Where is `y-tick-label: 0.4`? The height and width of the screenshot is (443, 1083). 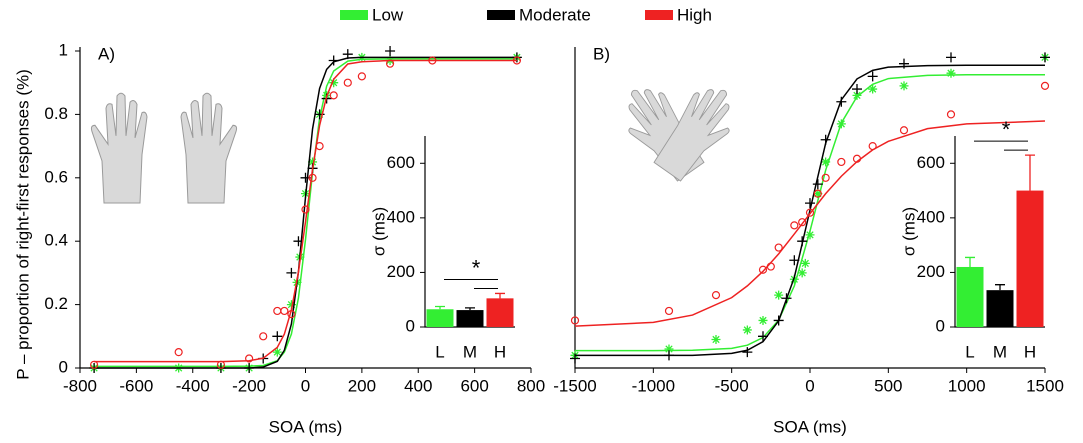
y-tick-label: 0.4 is located at coordinates (56, 240).